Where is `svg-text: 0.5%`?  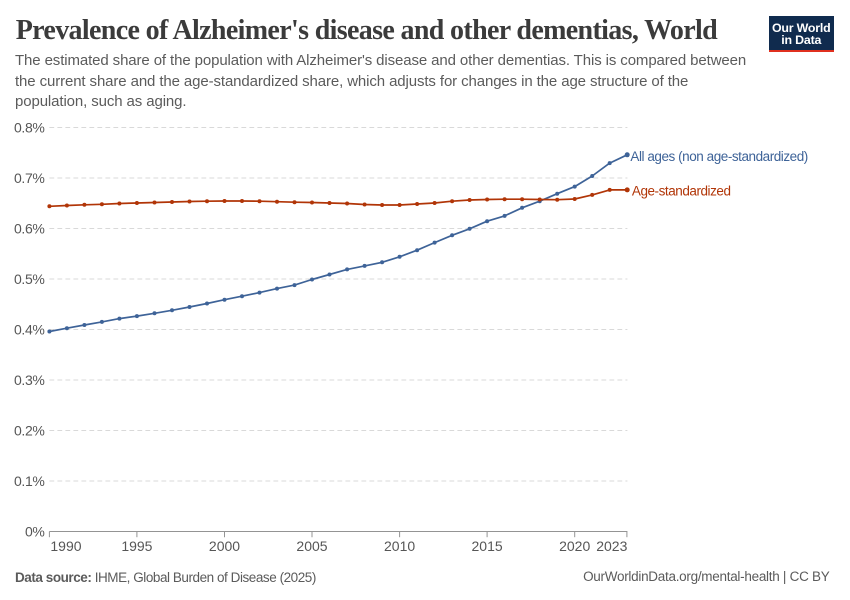
svg-text: 0.5% is located at coordinates (29, 279).